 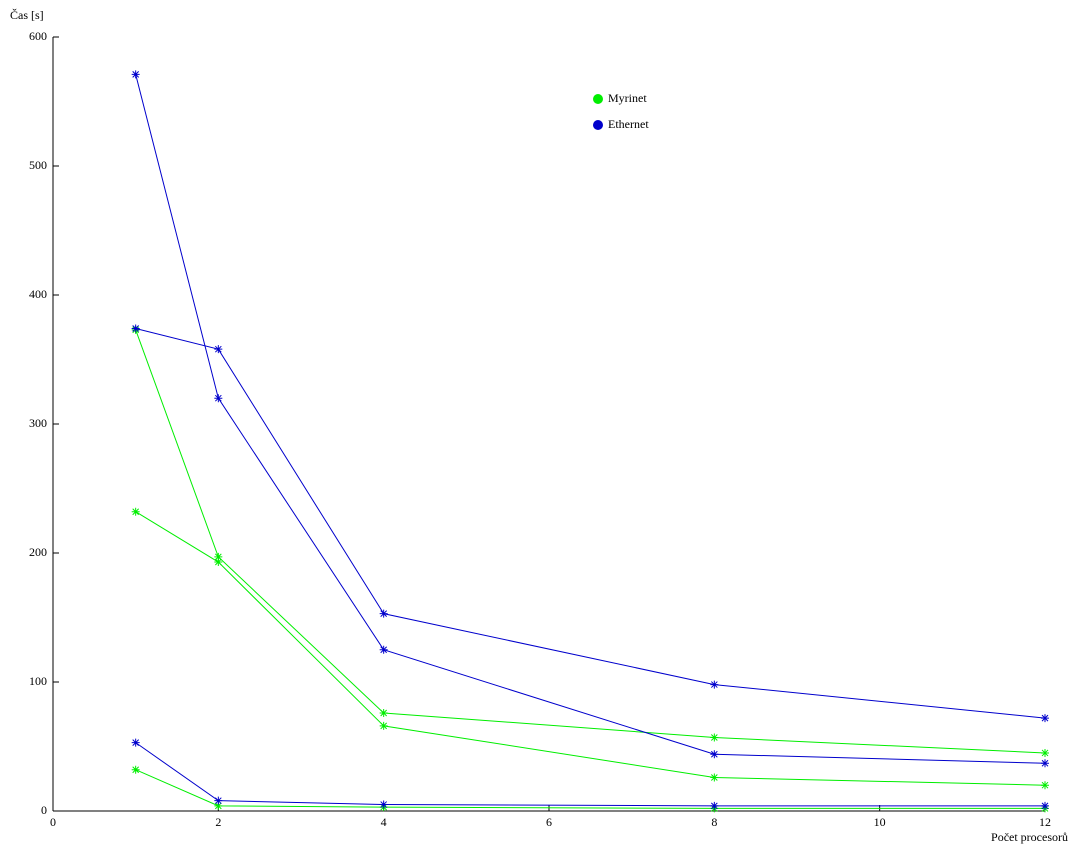 What do you see at coordinates (880, 822) in the screenshot?
I see `x-tick-label: 10` at bounding box center [880, 822].